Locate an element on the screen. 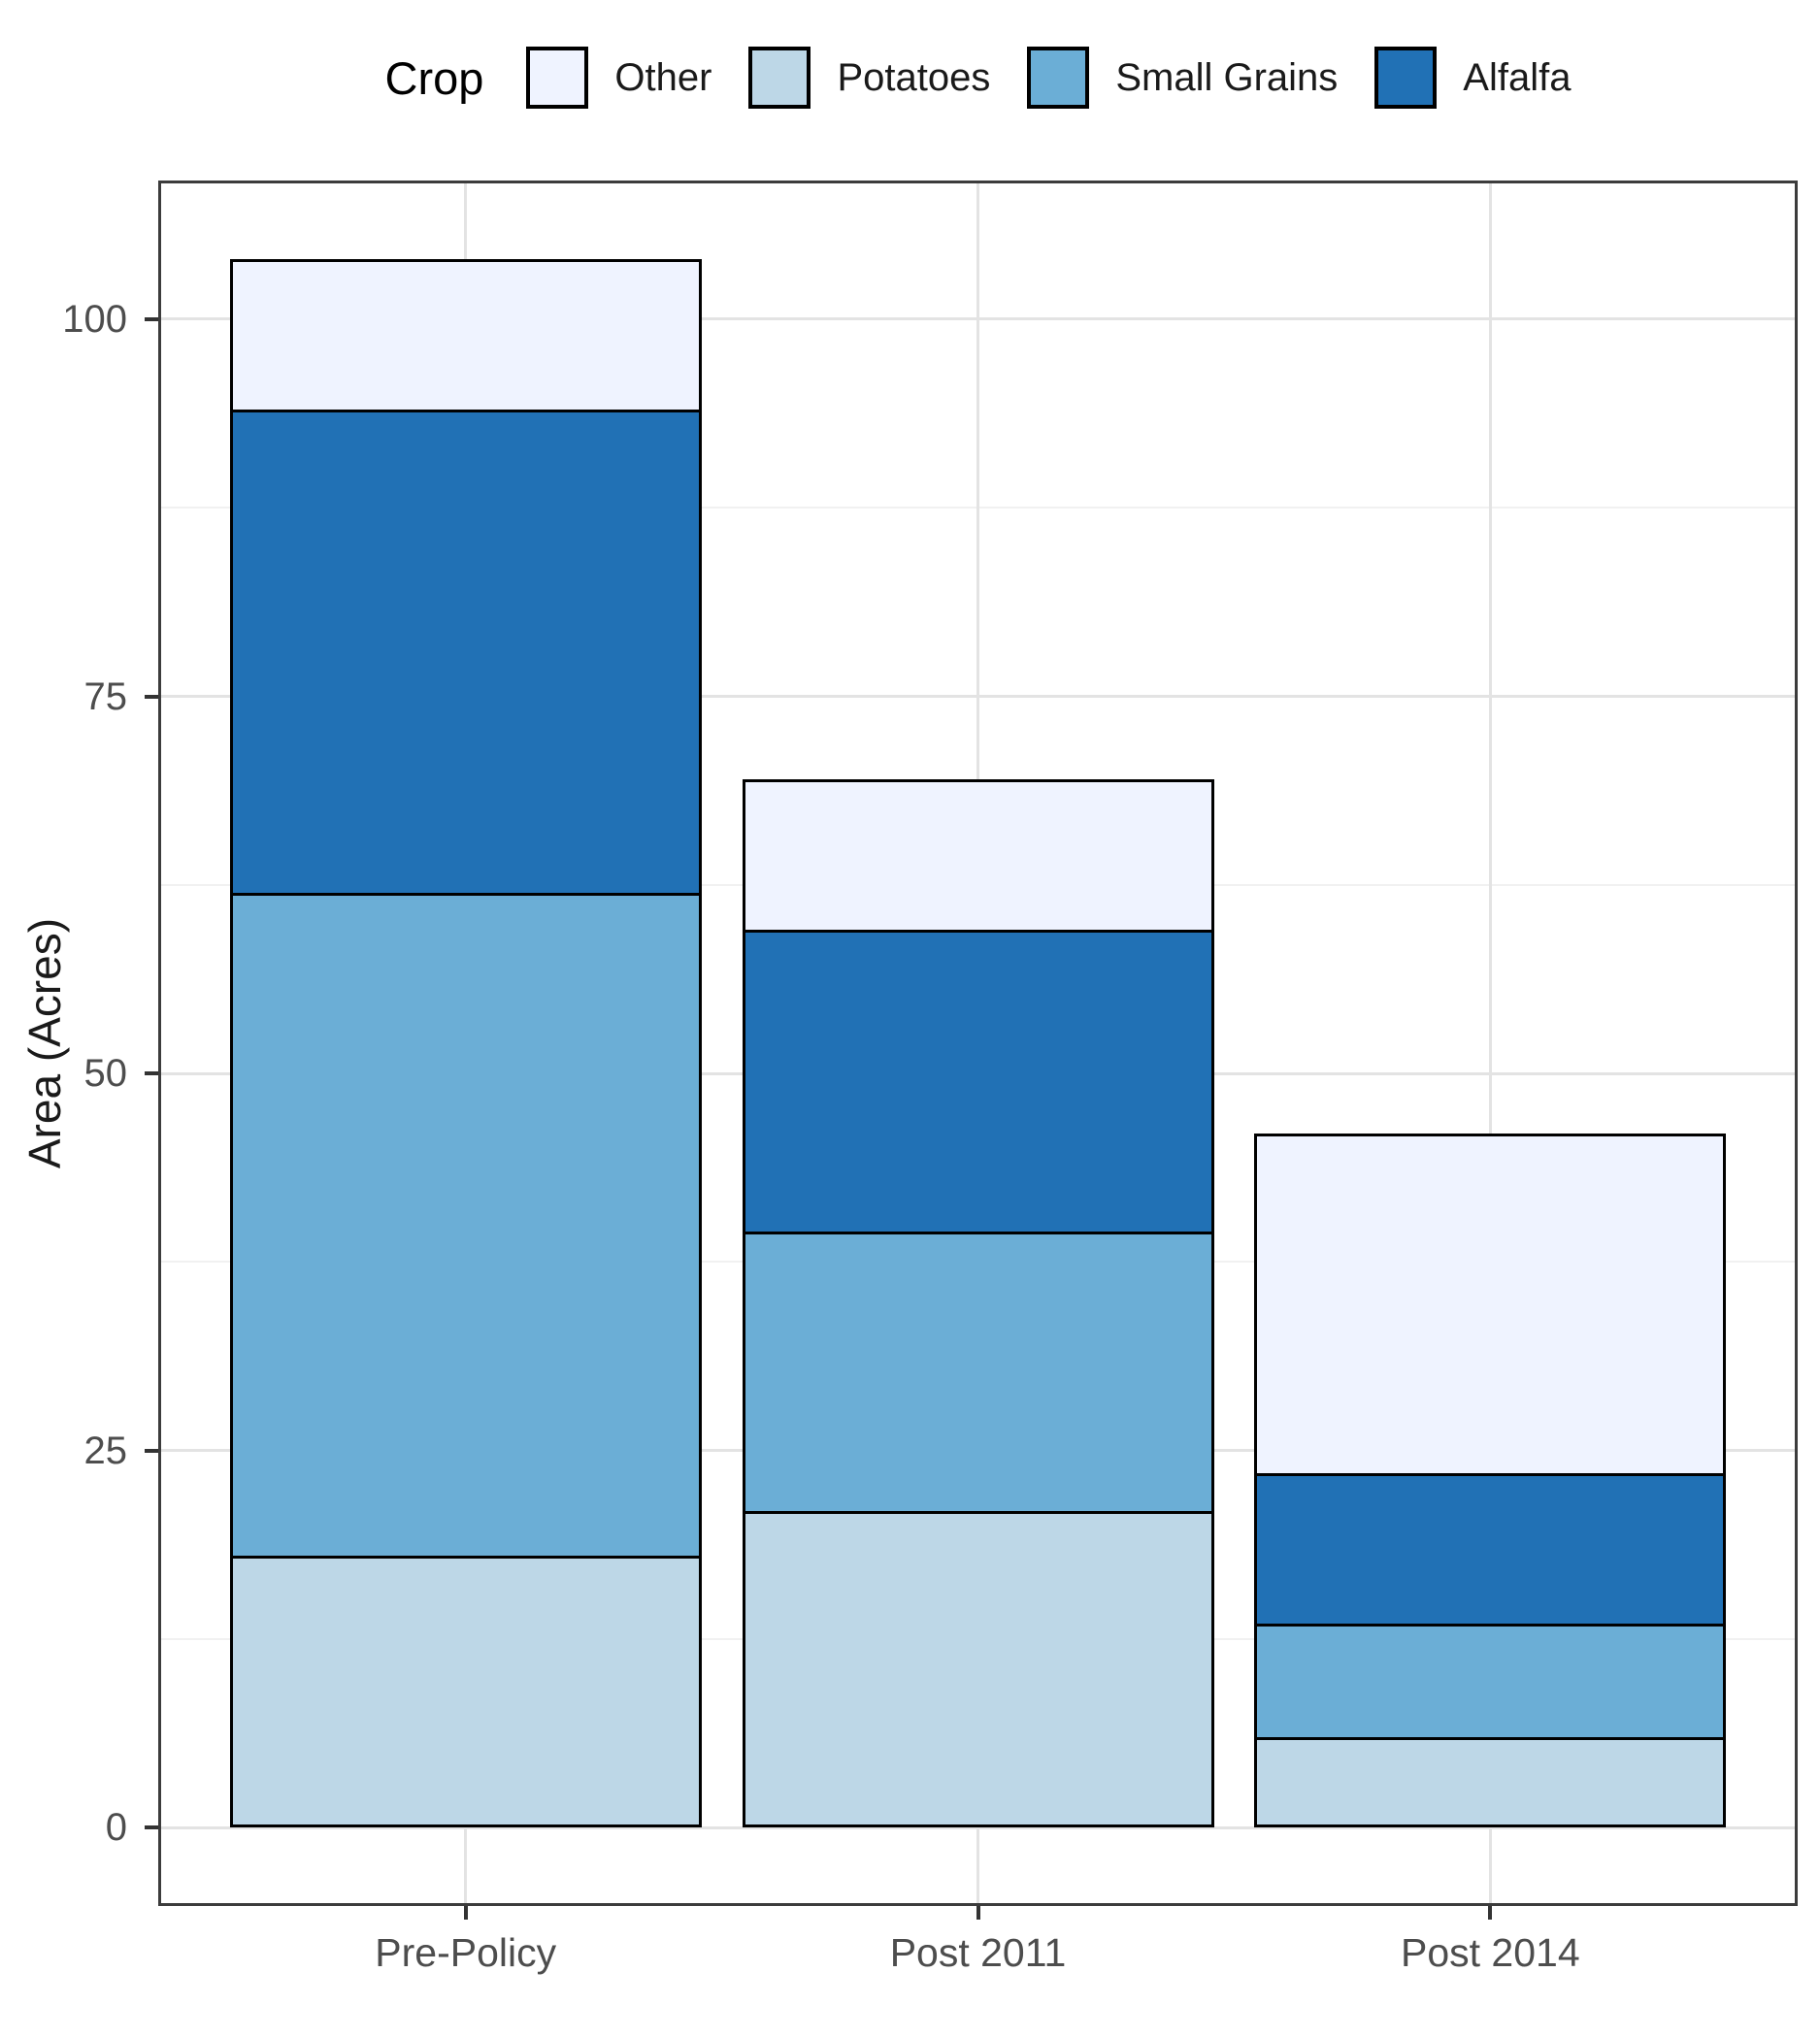 Image resolution: width=1820 pixels, height=2038 pixels. legend-item-potatoes: Potatoes is located at coordinates (869, 78).